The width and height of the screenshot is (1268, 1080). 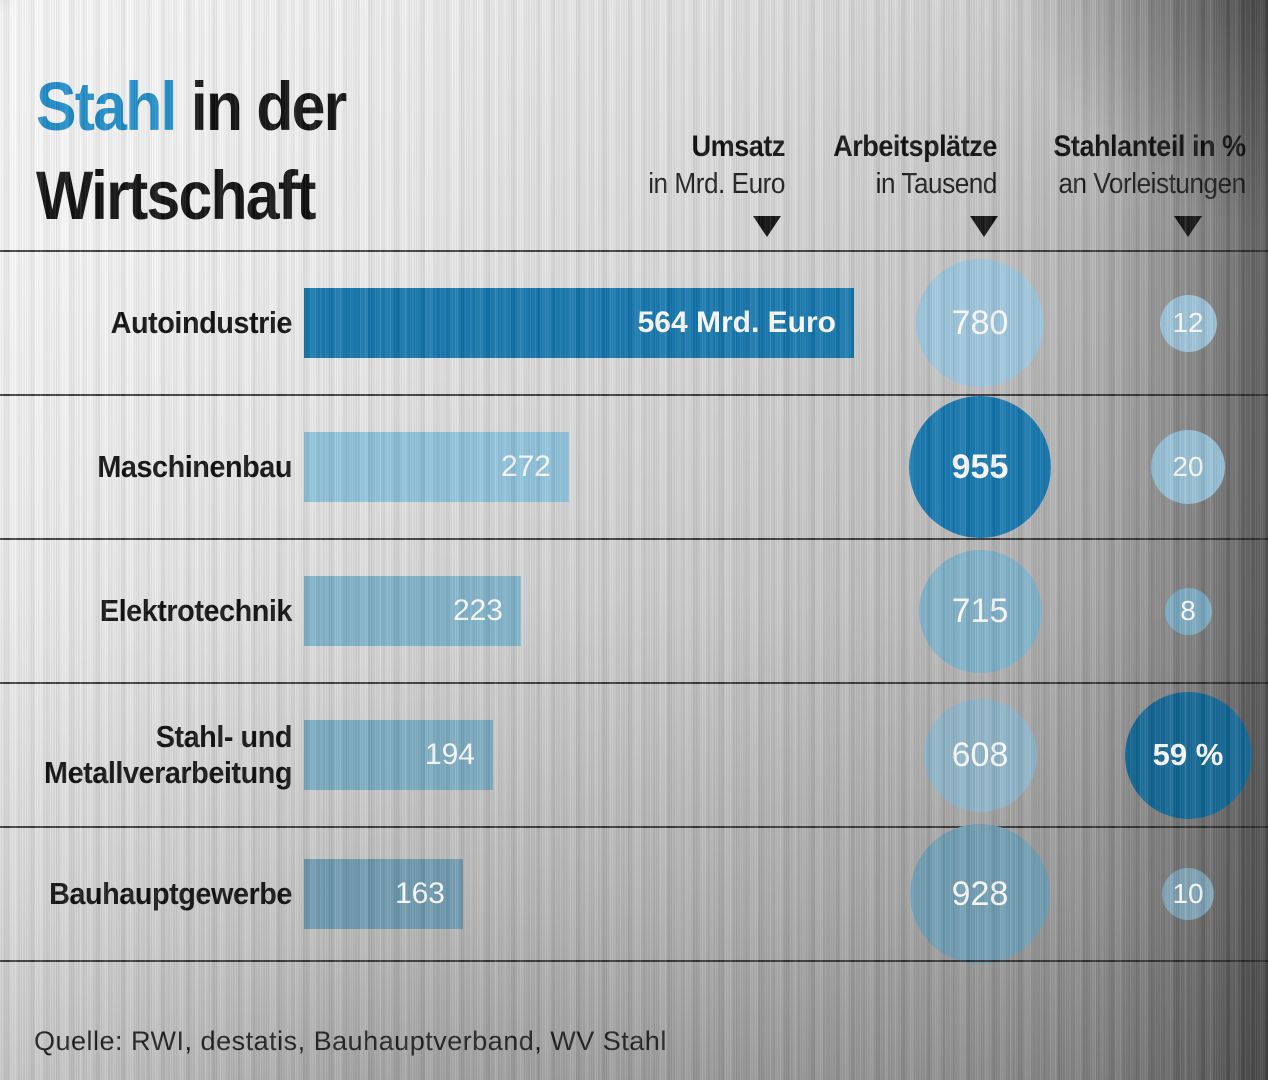 What do you see at coordinates (634, 610) in the screenshot?
I see `table-row: Elektrotechnik 223 715 8` at bounding box center [634, 610].